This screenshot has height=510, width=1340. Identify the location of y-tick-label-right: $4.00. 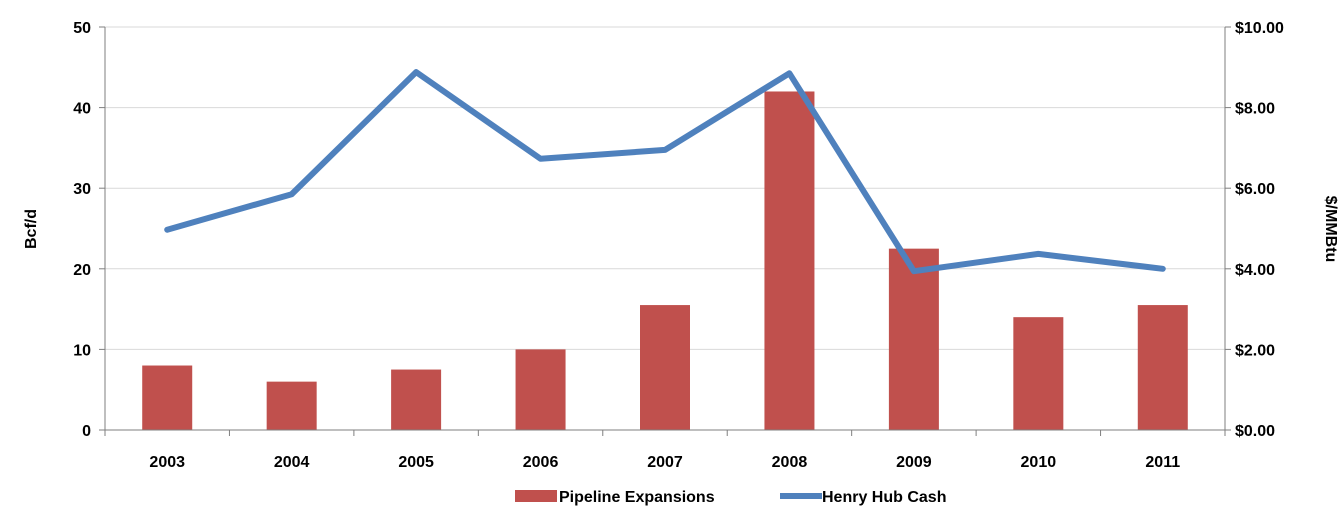
(1255, 270).